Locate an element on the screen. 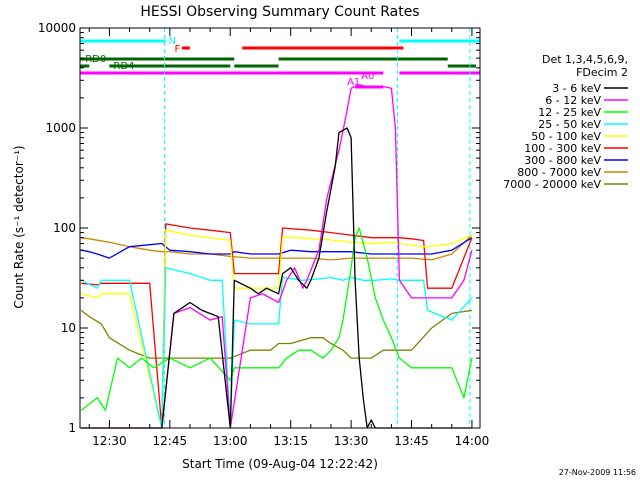 This screenshot has height=480, width=640. rd4-flag-label: RD4 is located at coordinates (123, 66).